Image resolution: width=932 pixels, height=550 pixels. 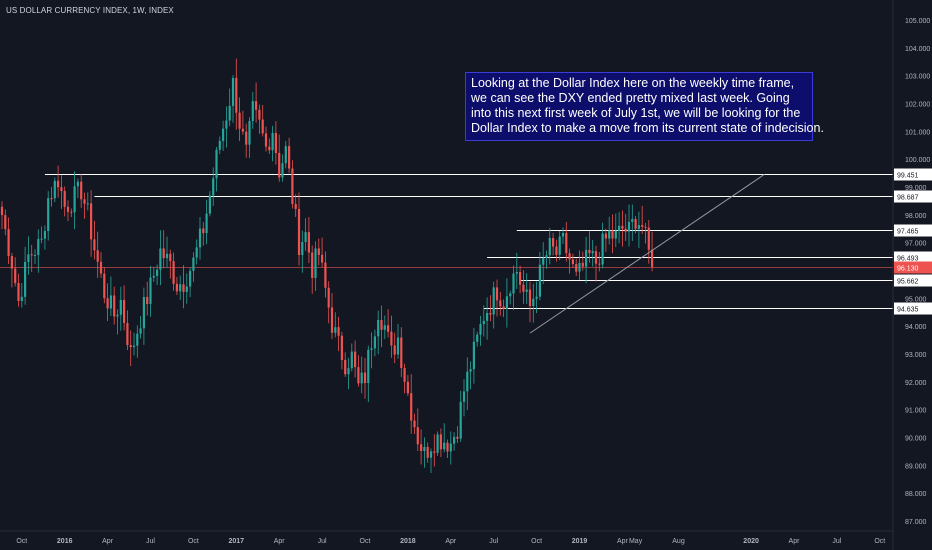 What do you see at coordinates (908, 269) in the screenshot?
I see `current-price-label: 96.130` at bounding box center [908, 269].